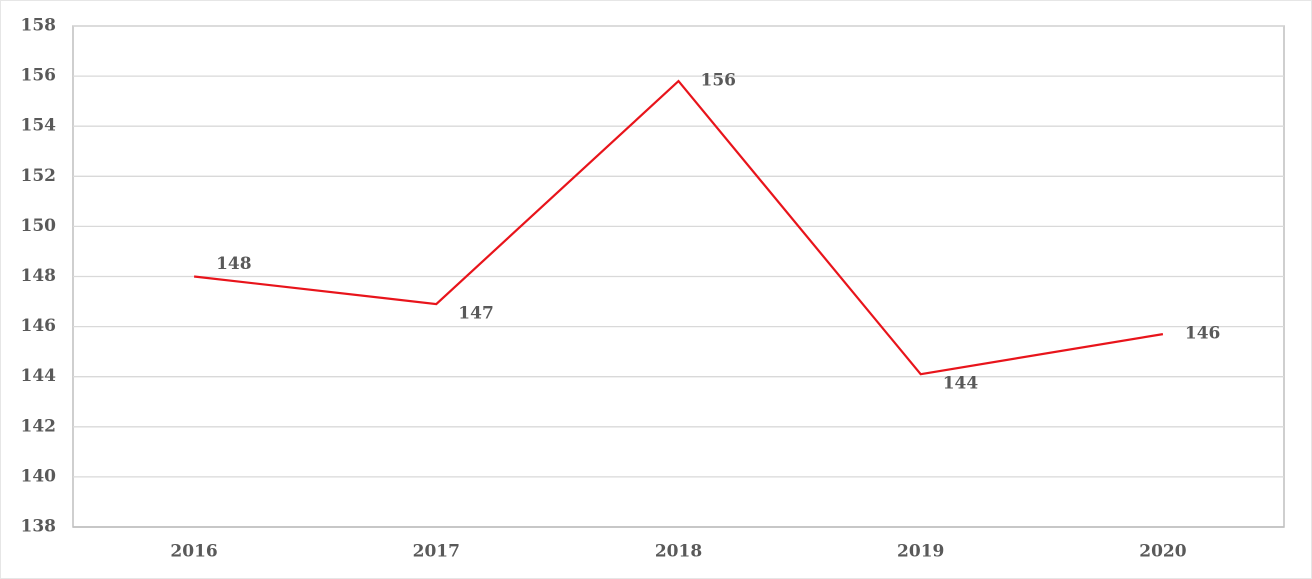 The image size is (1312, 579). What do you see at coordinates (476, 314) in the screenshot?
I see `data-label: 147` at bounding box center [476, 314].